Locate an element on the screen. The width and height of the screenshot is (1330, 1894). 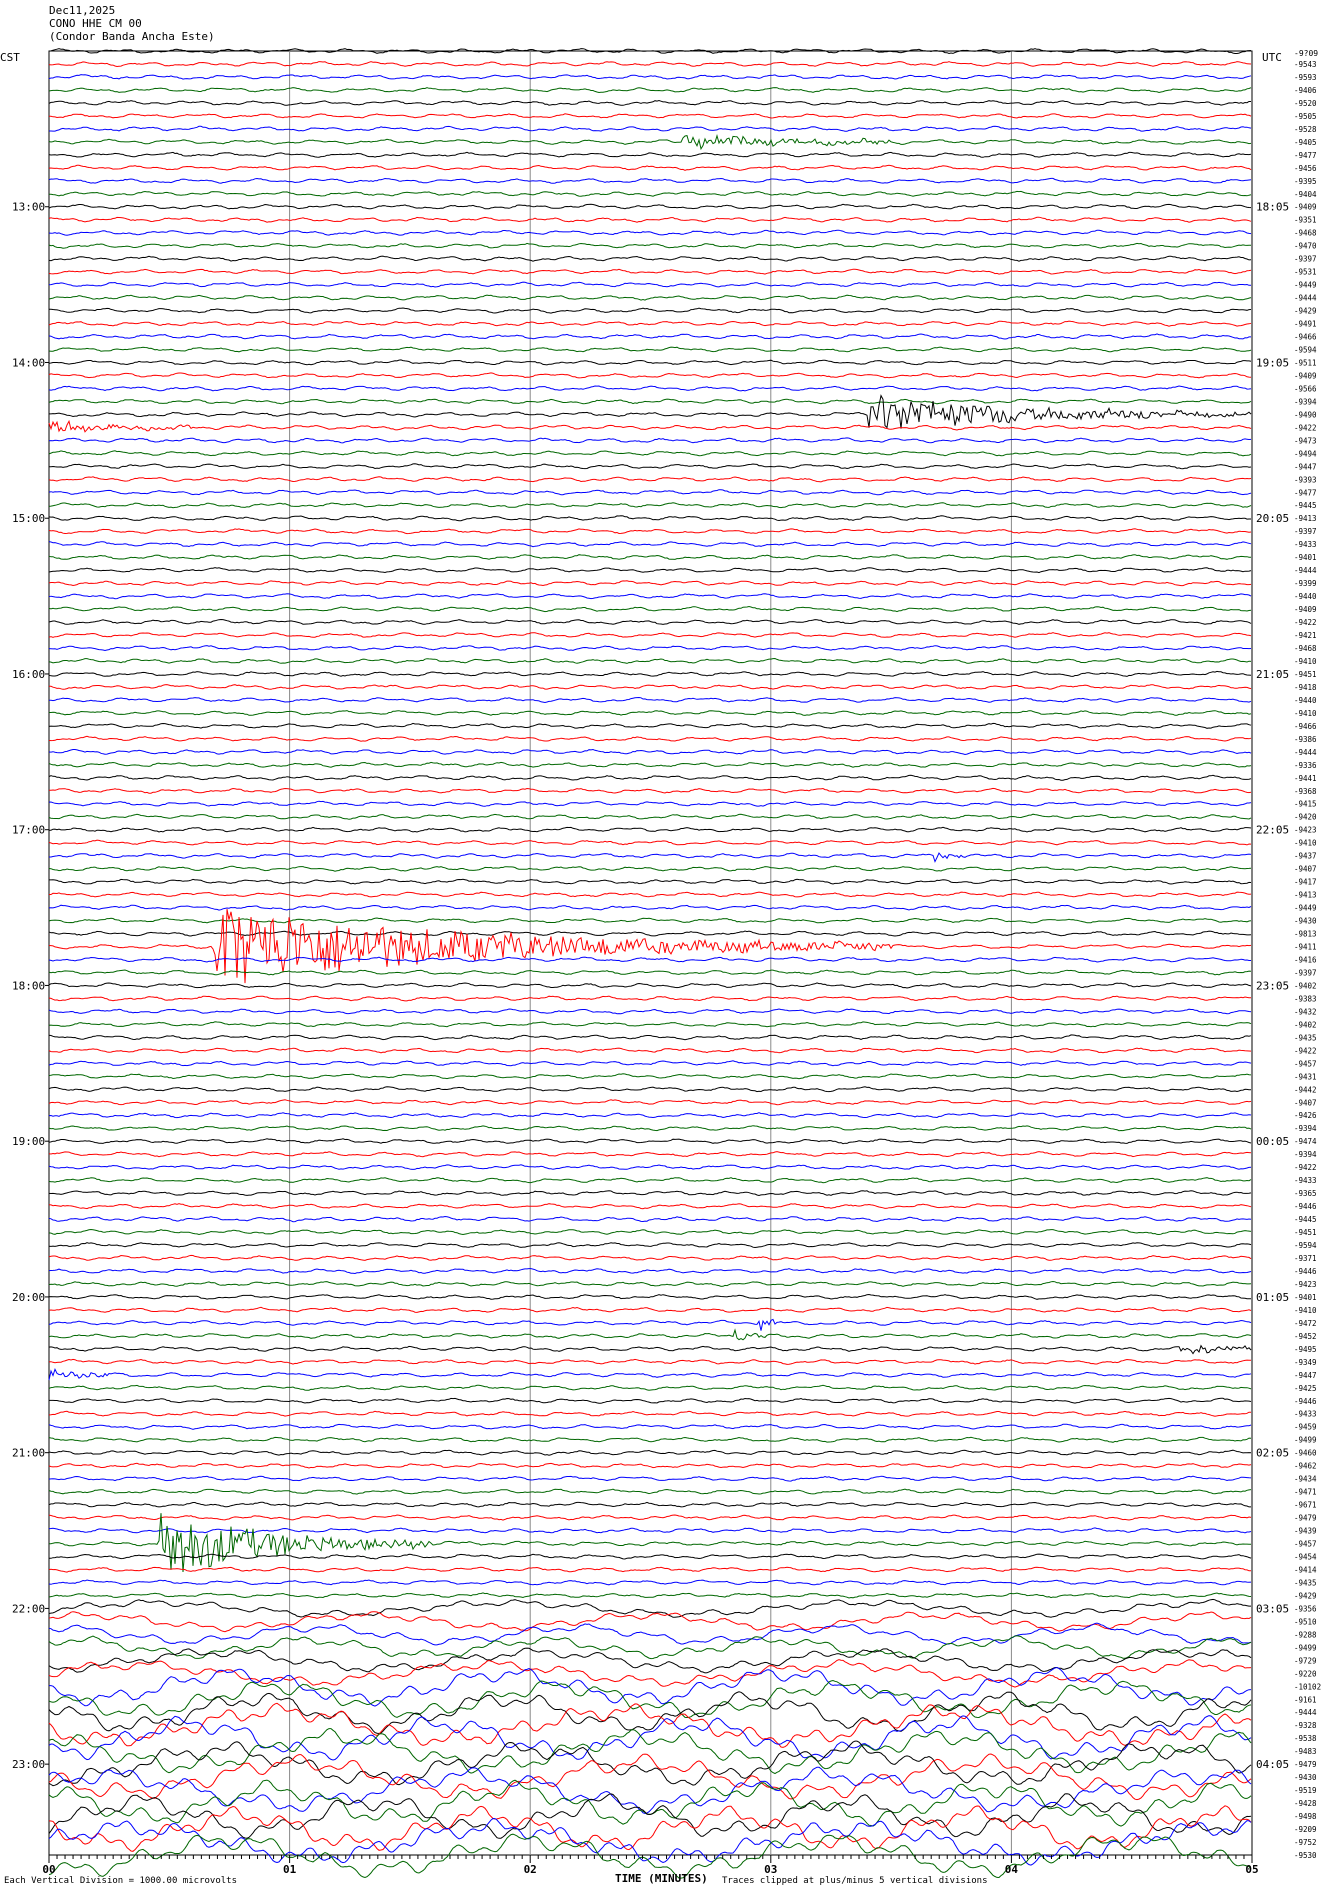
trace-offset-label-54: -9336 is located at coordinates (1305, 765).